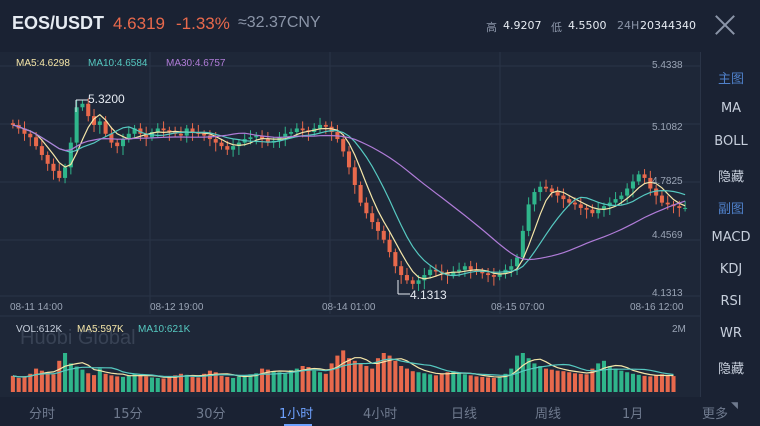 The width and height of the screenshot is (760, 426). Describe the element at coordinates (679, 329) in the screenshot. I see `vol-max-label: 2M` at that location.